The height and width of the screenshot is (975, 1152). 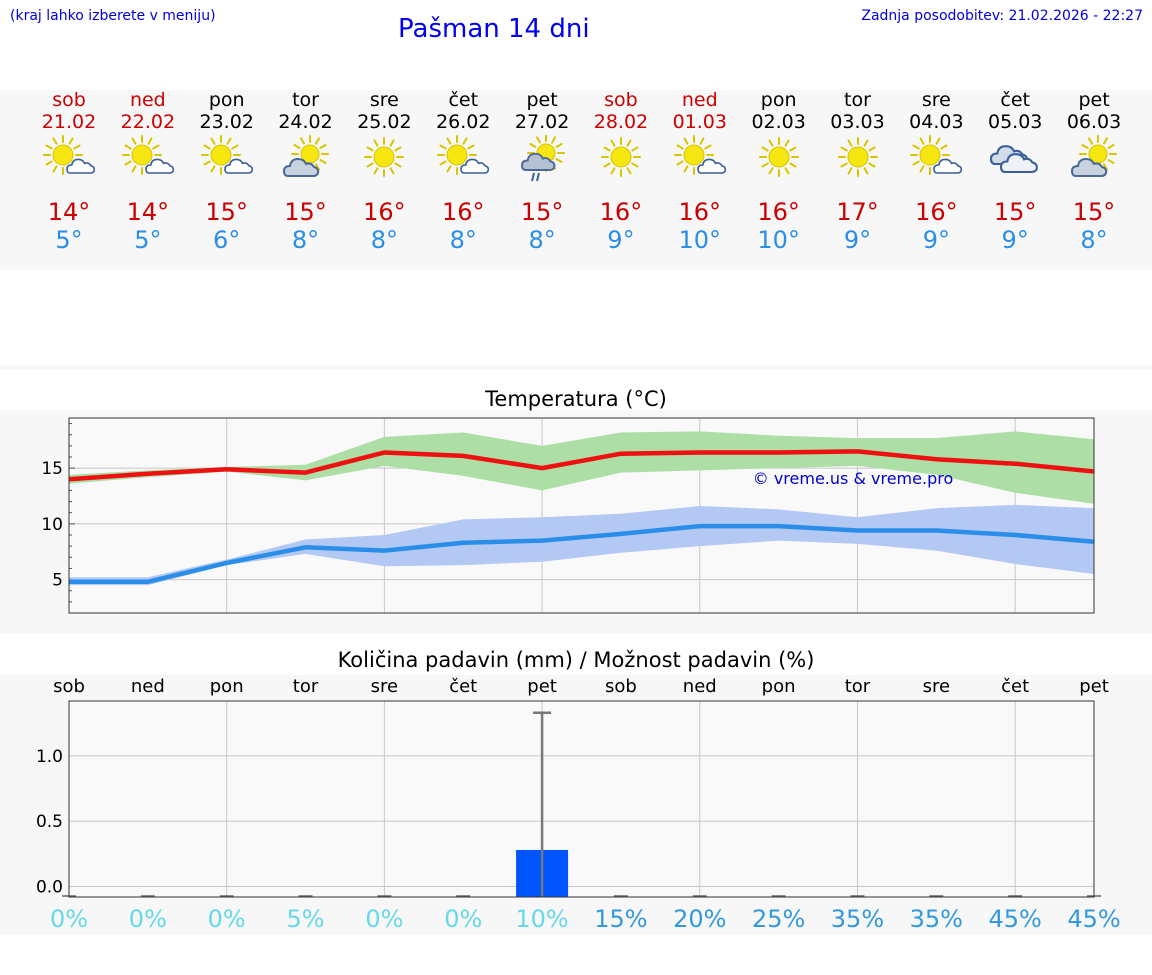 I want to click on day-column: tor 03.03, so click(x=858, y=111).